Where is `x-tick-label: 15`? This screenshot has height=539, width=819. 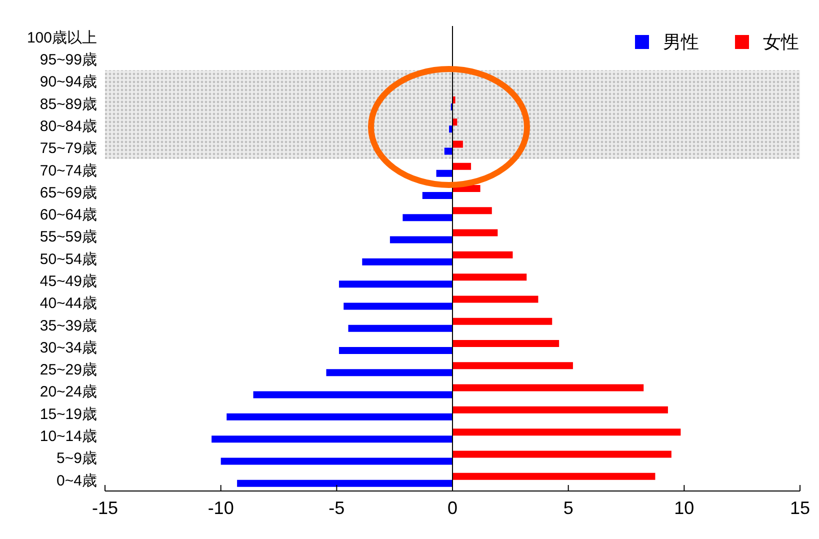
x-tick-label: 15 is located at coordinates (800, 508).